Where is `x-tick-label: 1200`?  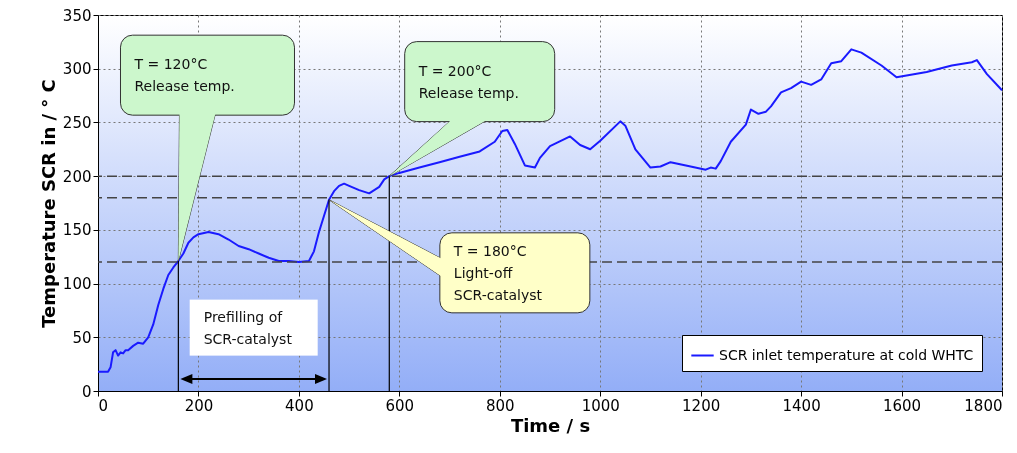 x-tick-label: 1200 is located at coordinates (701, 405).